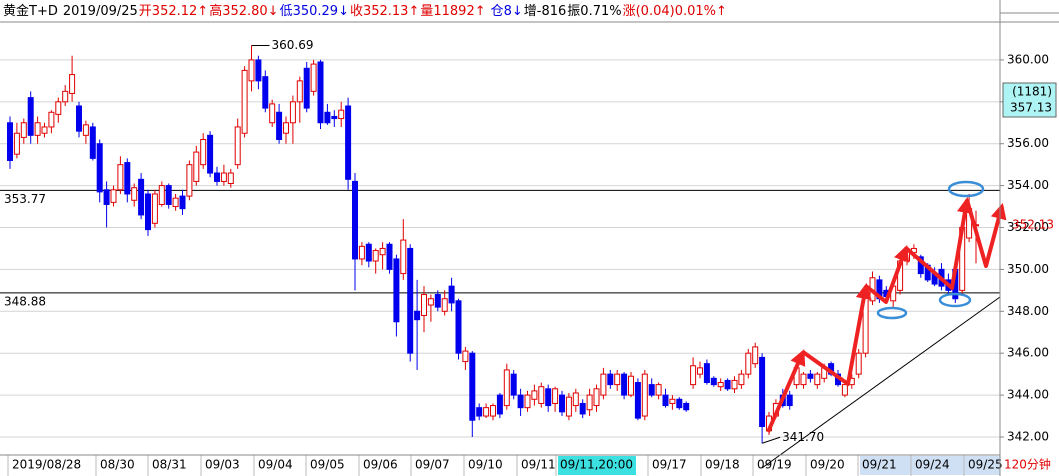 The image size is (1059, 476). What do you see at coordinates (46, 465) in the screenshot?
I see `x-tick-label: 2019/08/28` at bounding box center [46, 465].